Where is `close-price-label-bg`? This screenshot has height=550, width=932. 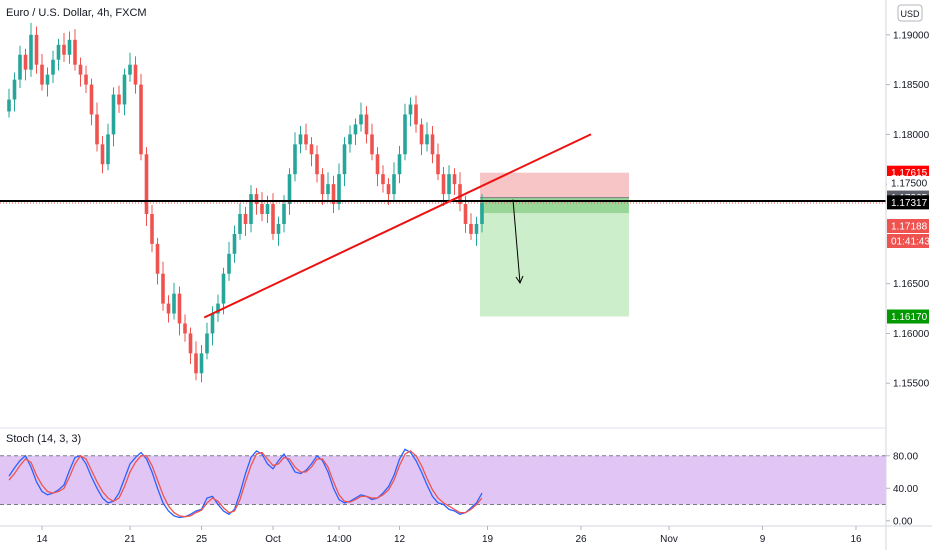 close-price-label-bg is located at coordinates (908, 226).